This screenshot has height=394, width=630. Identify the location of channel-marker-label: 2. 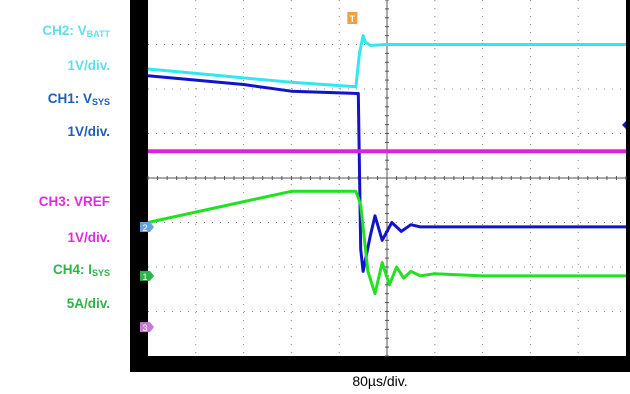
(144, 228).